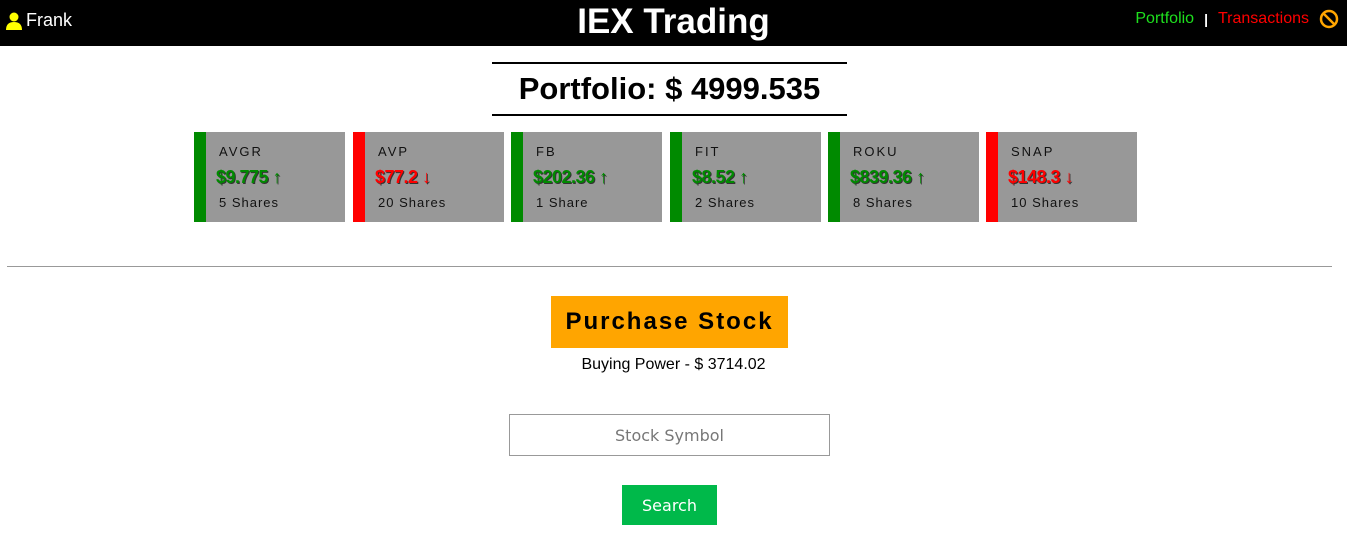 This screenshot has height=542, width=1347. I want to click on buying-power: Buying Power - $ 3714.02, so click(673, 364).